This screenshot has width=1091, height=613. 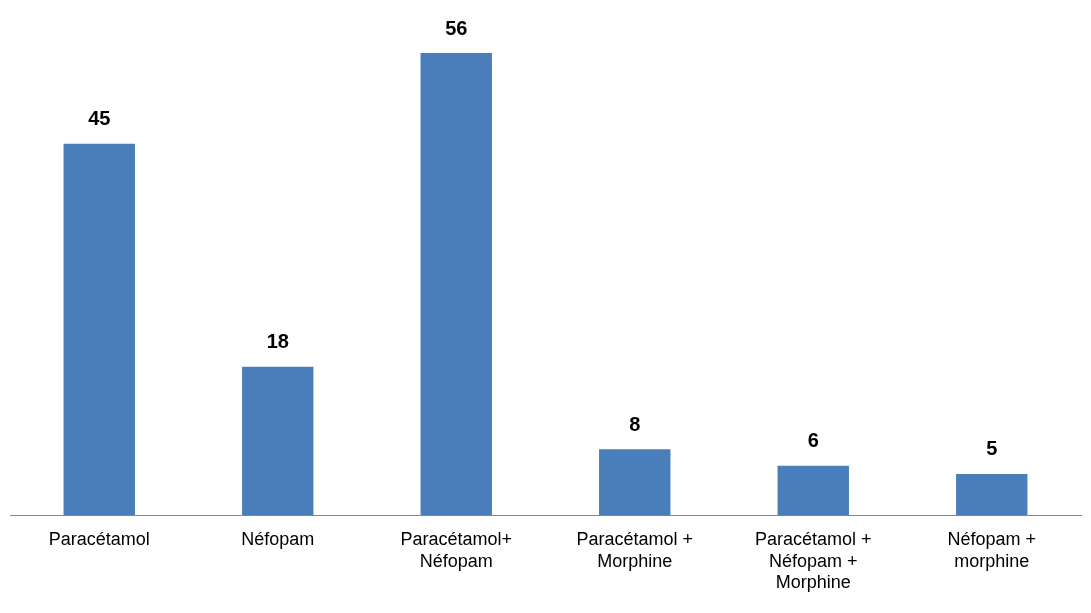 What do you see at coordinates (277, 341) in the screenshot?
I see `data-label: 18` at bounding box center [277, 341].